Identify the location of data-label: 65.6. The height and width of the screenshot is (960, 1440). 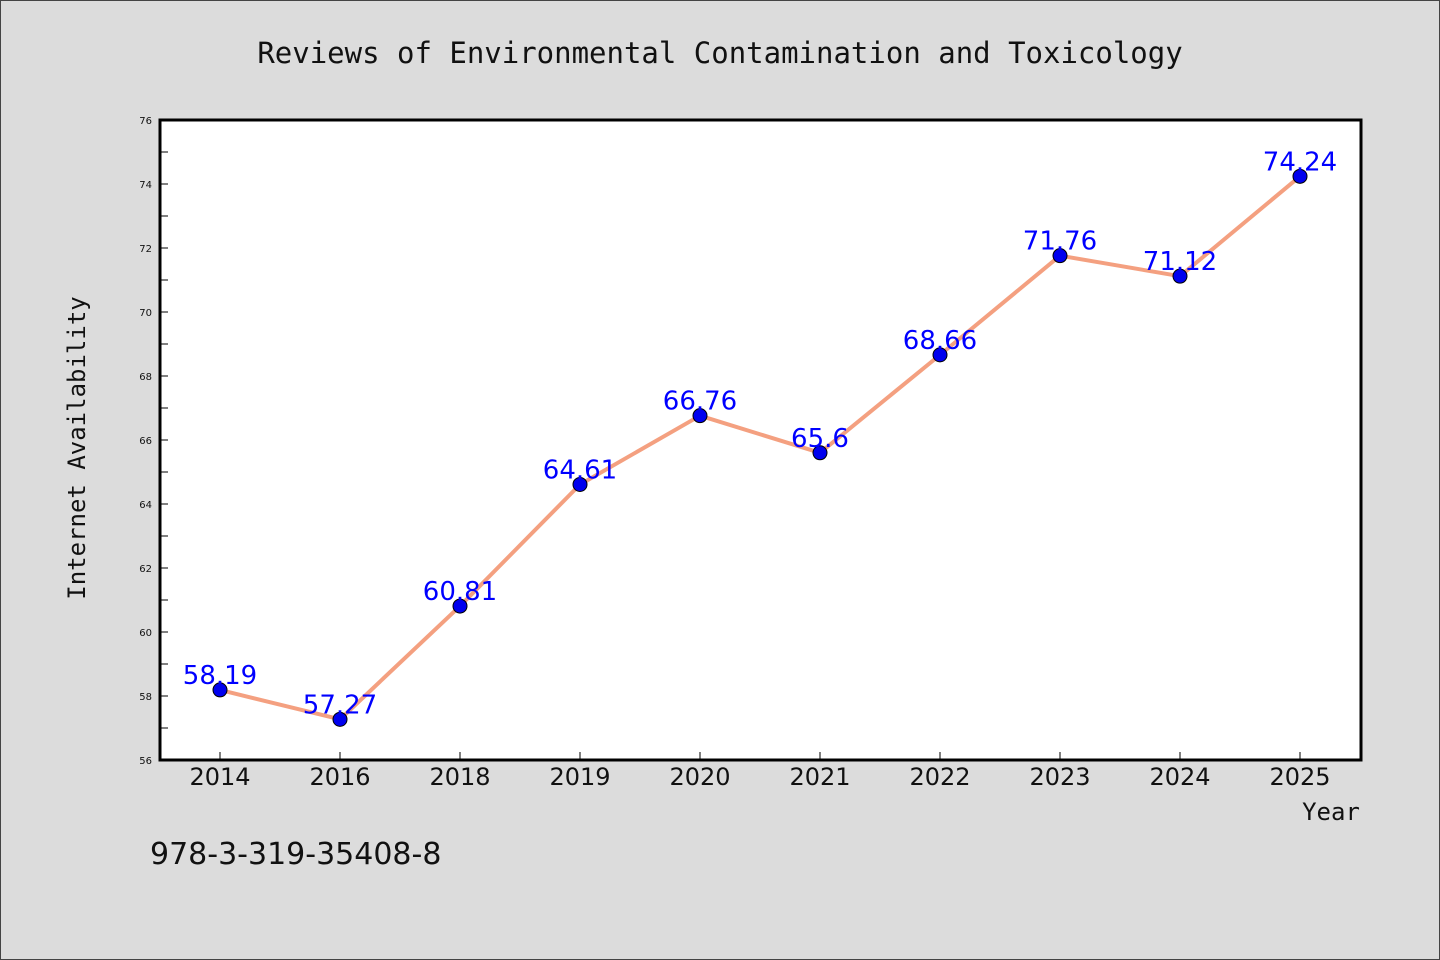
(820, 439).